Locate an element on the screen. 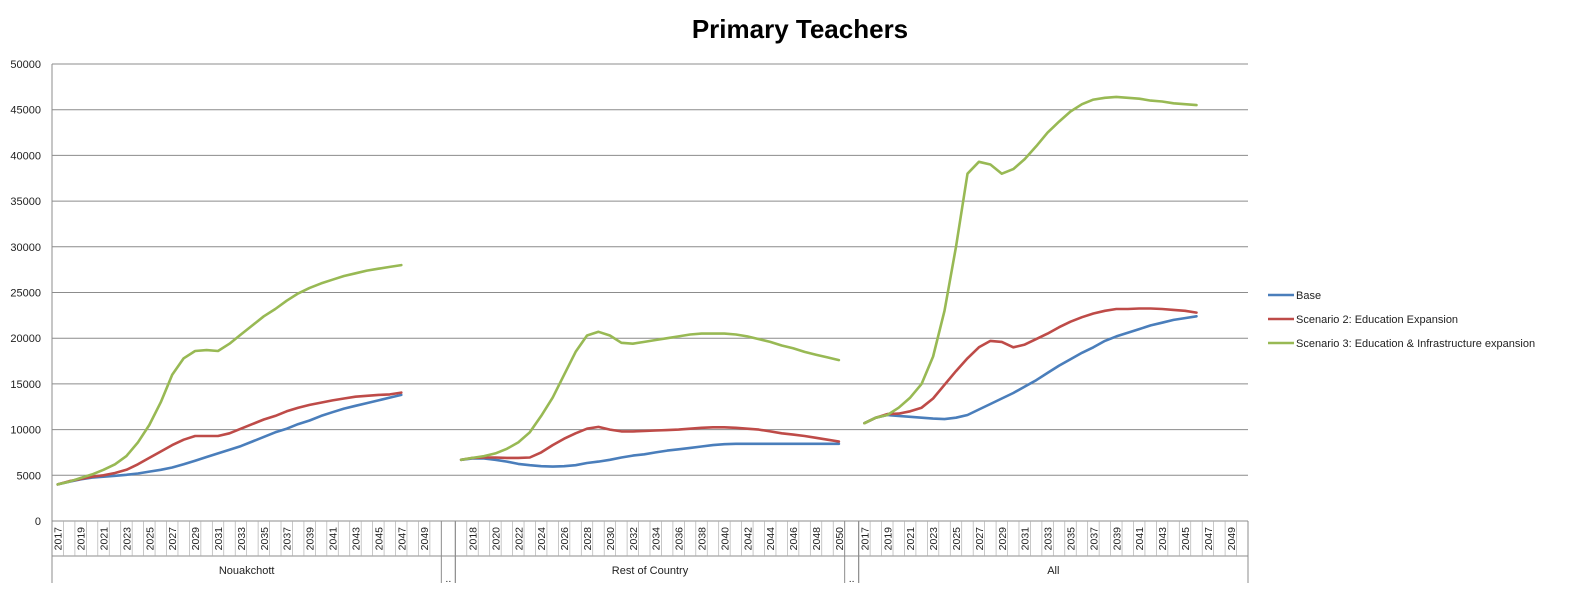 The width and height of the screenshot is (1596, 597). group-label: Nouakchott is located at coordinates (247, 571).